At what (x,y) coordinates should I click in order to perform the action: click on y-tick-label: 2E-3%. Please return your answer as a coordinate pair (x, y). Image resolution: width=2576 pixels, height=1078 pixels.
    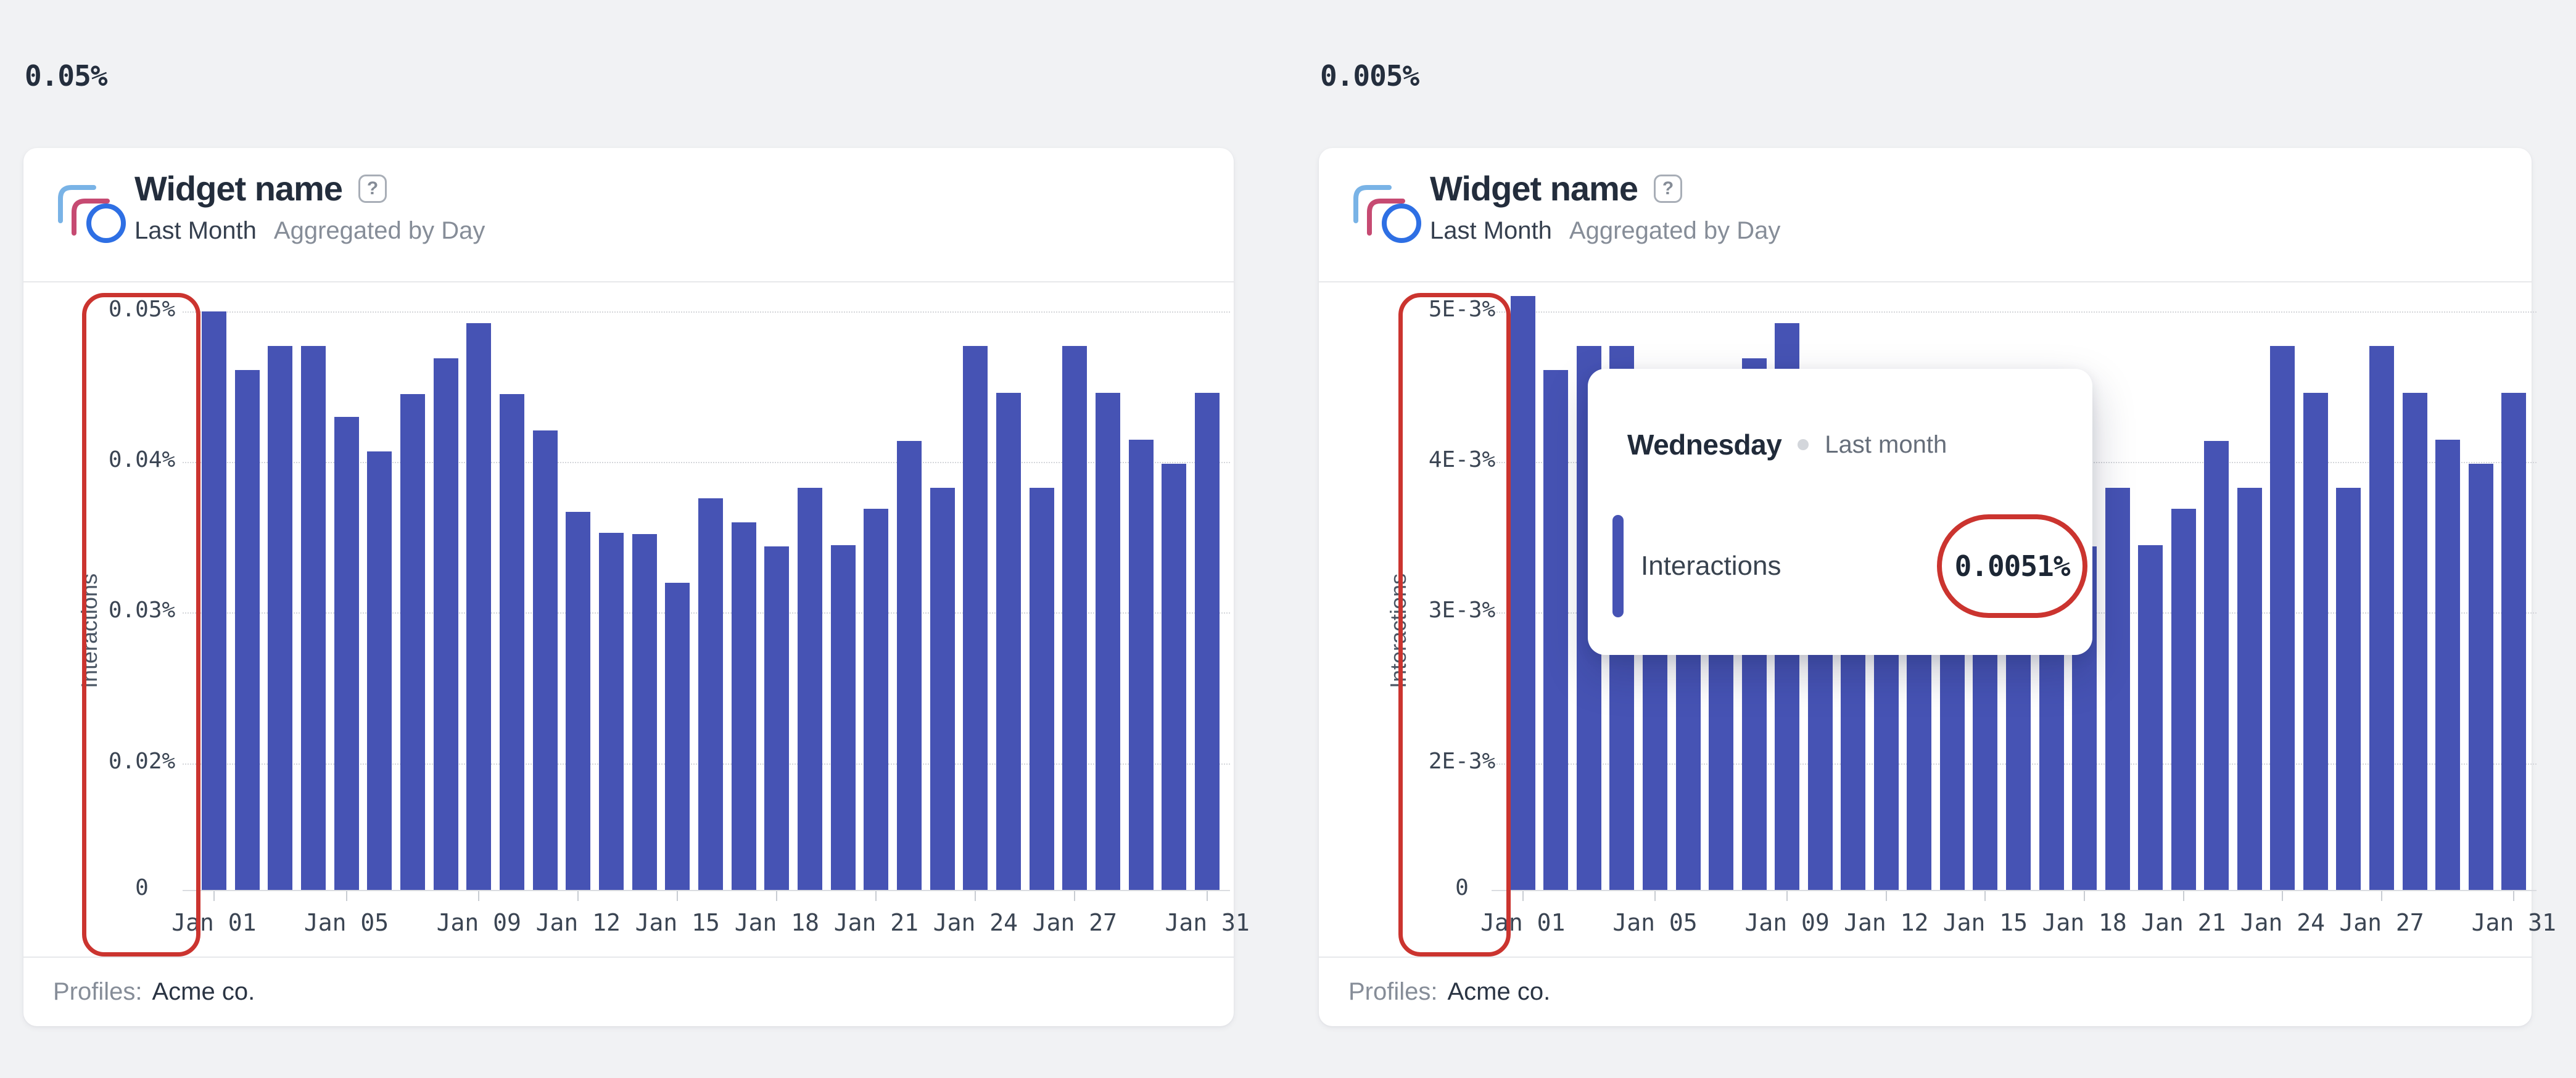
    Looking at the image, I should click on (1462, 761).